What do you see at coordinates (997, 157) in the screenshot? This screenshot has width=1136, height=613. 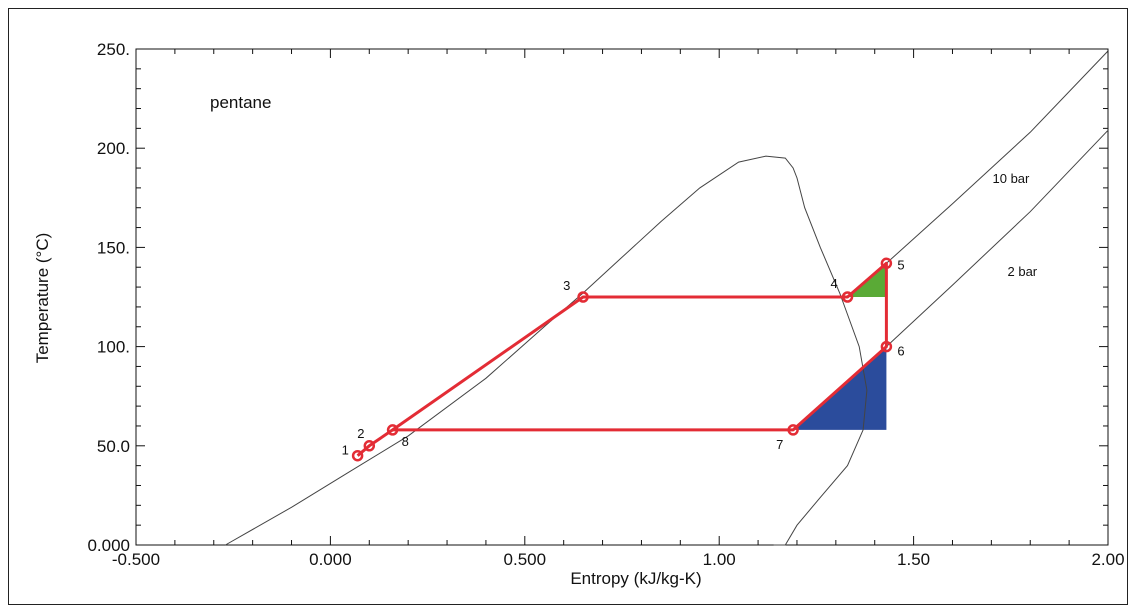 I see `isobar-0-line` at bounding box center [997, 157].